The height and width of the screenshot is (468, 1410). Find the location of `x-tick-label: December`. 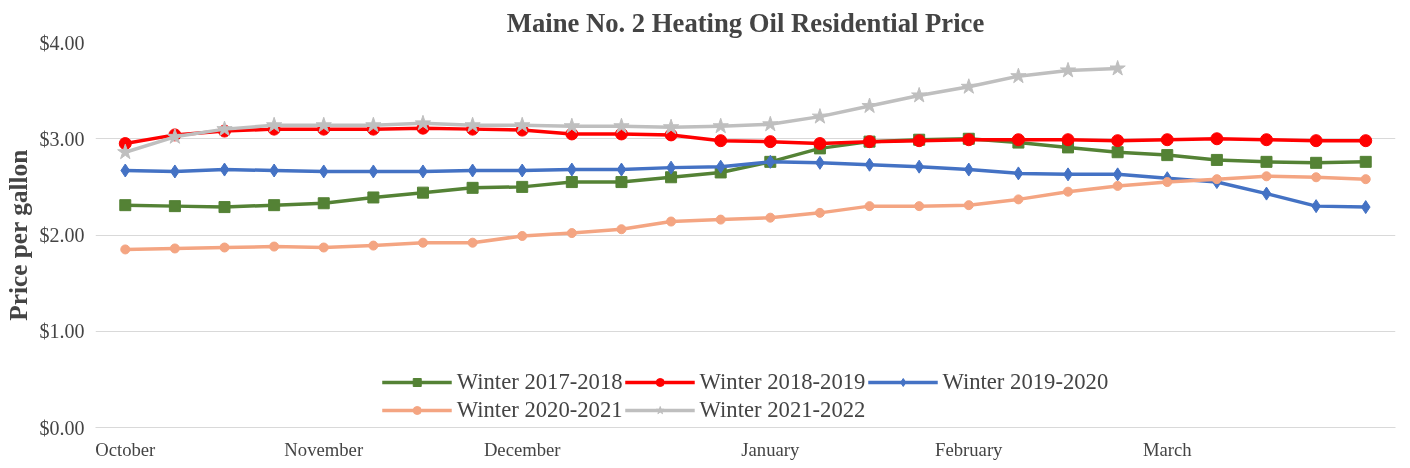

x-tick-label: December is located at coordinates (522, 449).